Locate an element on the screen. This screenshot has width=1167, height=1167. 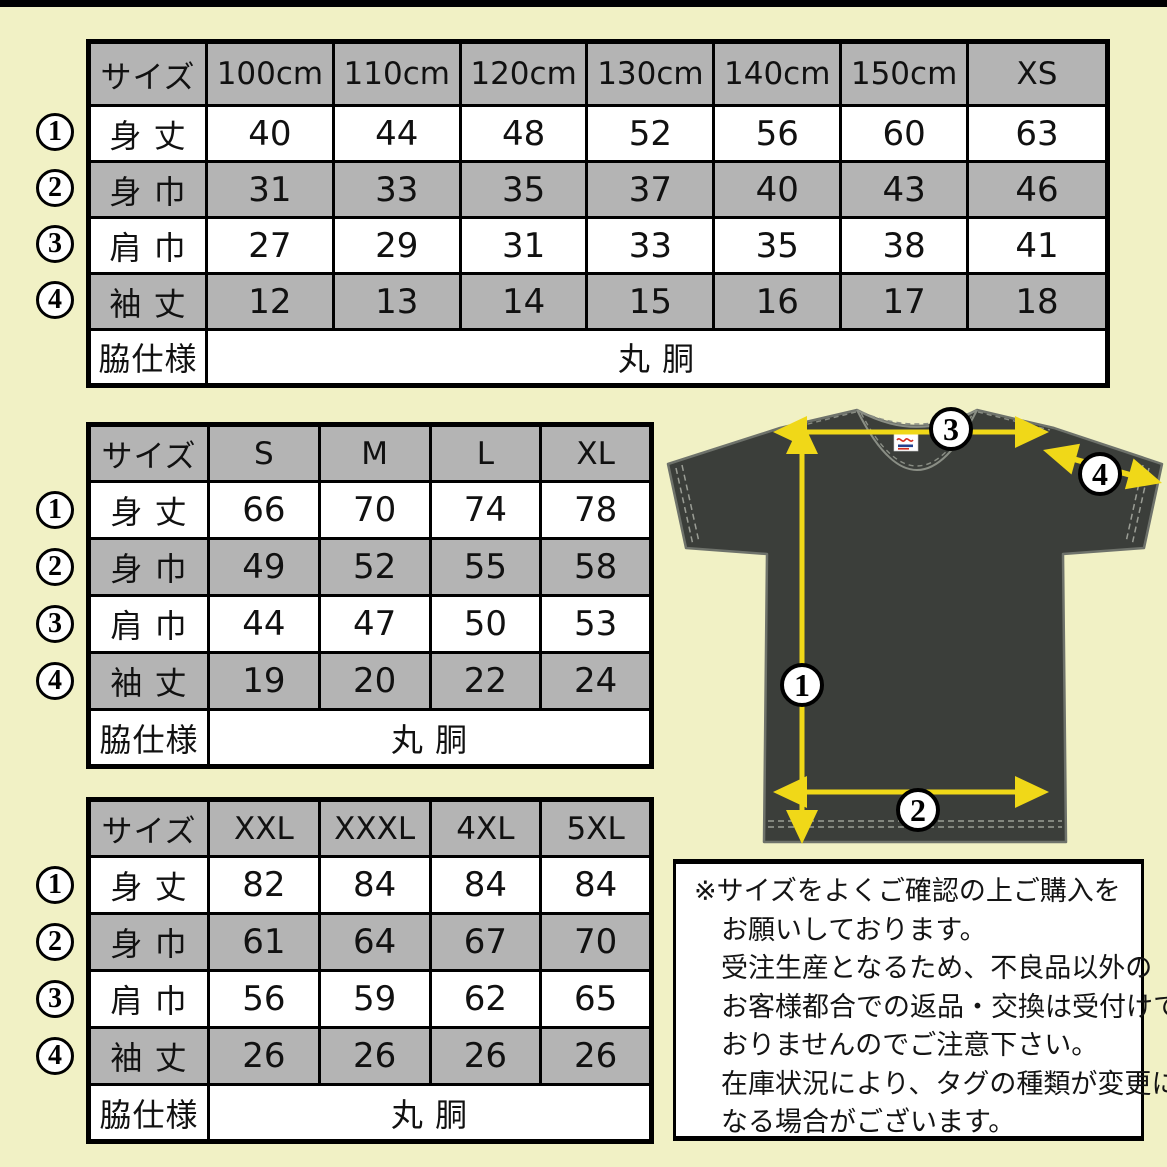
diagram-measure-number-3: 3 is located at coordinates (951, 429).